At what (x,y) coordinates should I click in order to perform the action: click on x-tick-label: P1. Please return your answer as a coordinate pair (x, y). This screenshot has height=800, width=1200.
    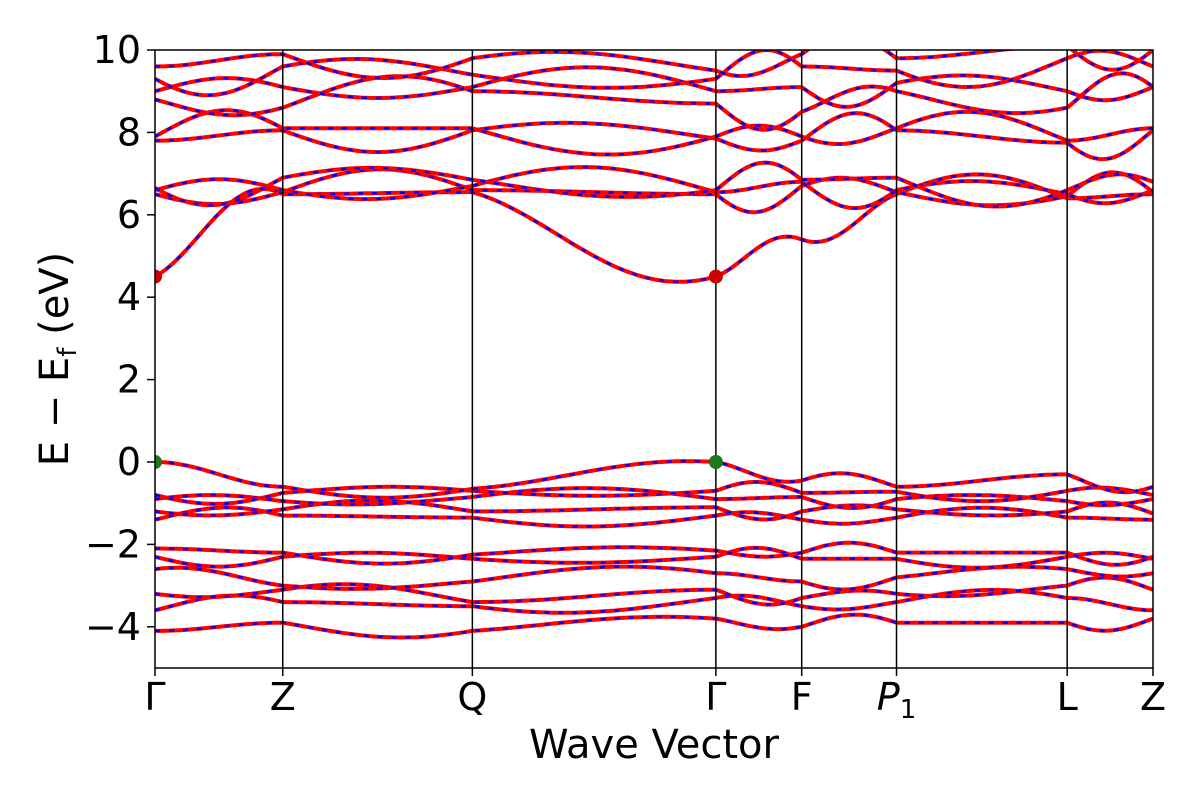
    Looking at the image, I should click on (896, 700).